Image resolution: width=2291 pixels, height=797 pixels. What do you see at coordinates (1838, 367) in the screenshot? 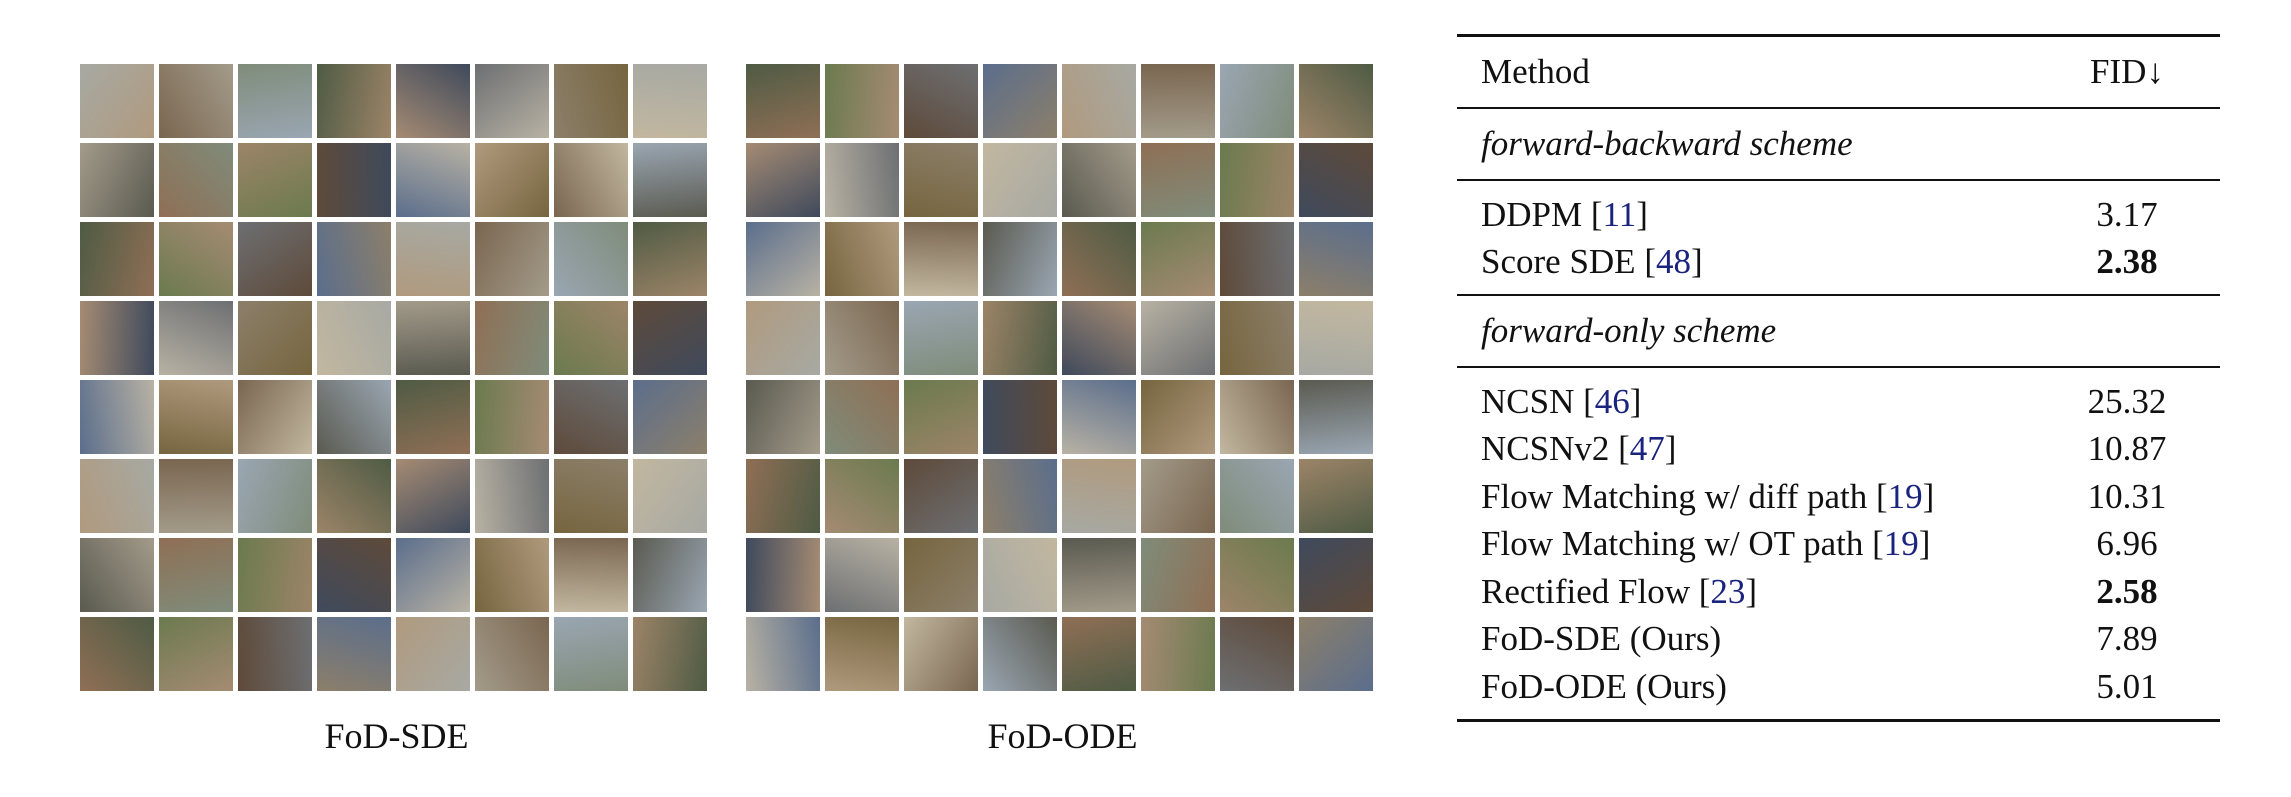
I see `section-rule` at bounding box center [1838, 367].